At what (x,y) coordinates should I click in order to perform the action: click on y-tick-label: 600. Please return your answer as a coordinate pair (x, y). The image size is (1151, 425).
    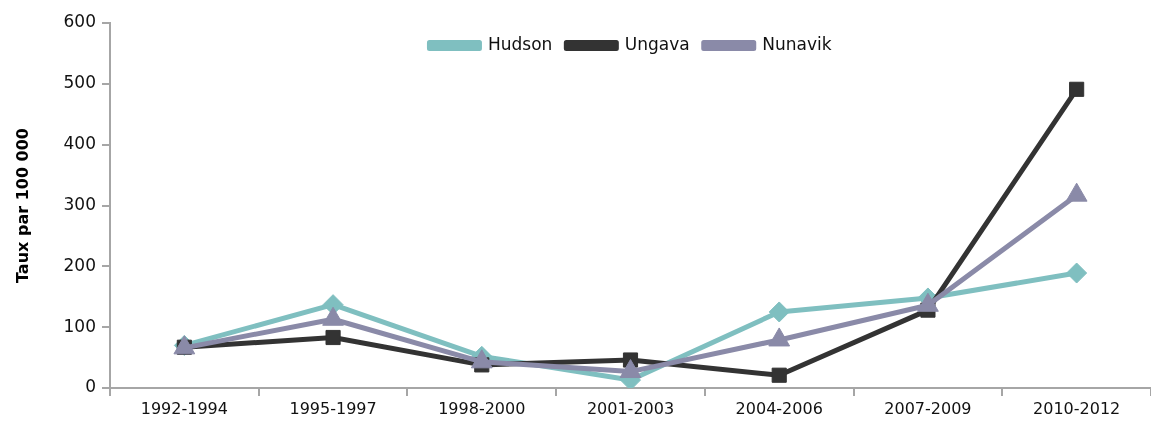
    Looking at the image, I should click on (79, 21).